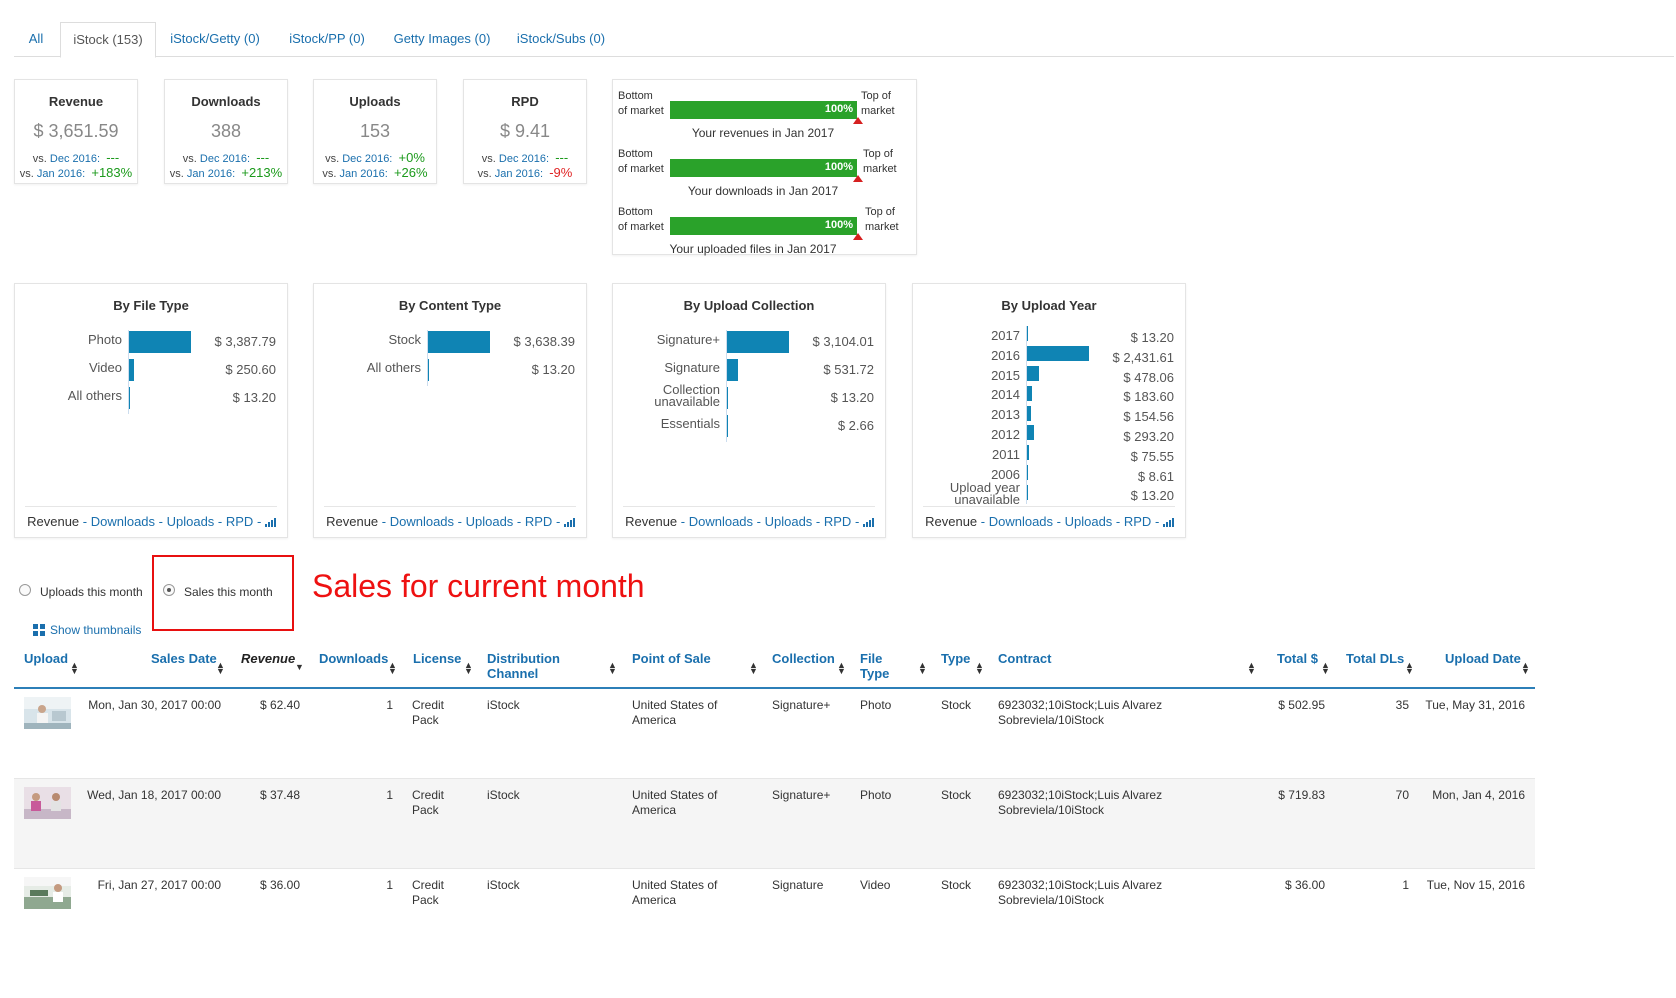 This screenshot has height=998, width=1676. Describe the element at coordinates (36, 38) in the screenshot. I see `tab-all: All` at that location.